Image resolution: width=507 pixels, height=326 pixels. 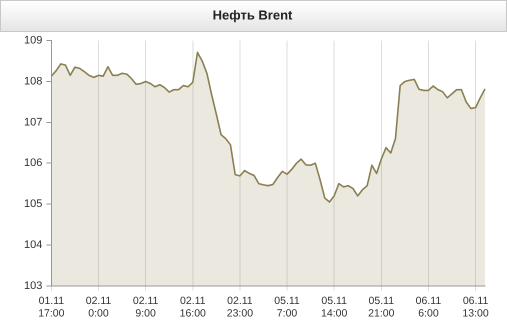 I want to click on x-tick-label: 02.11 0:00, so click(x=99, y=307).